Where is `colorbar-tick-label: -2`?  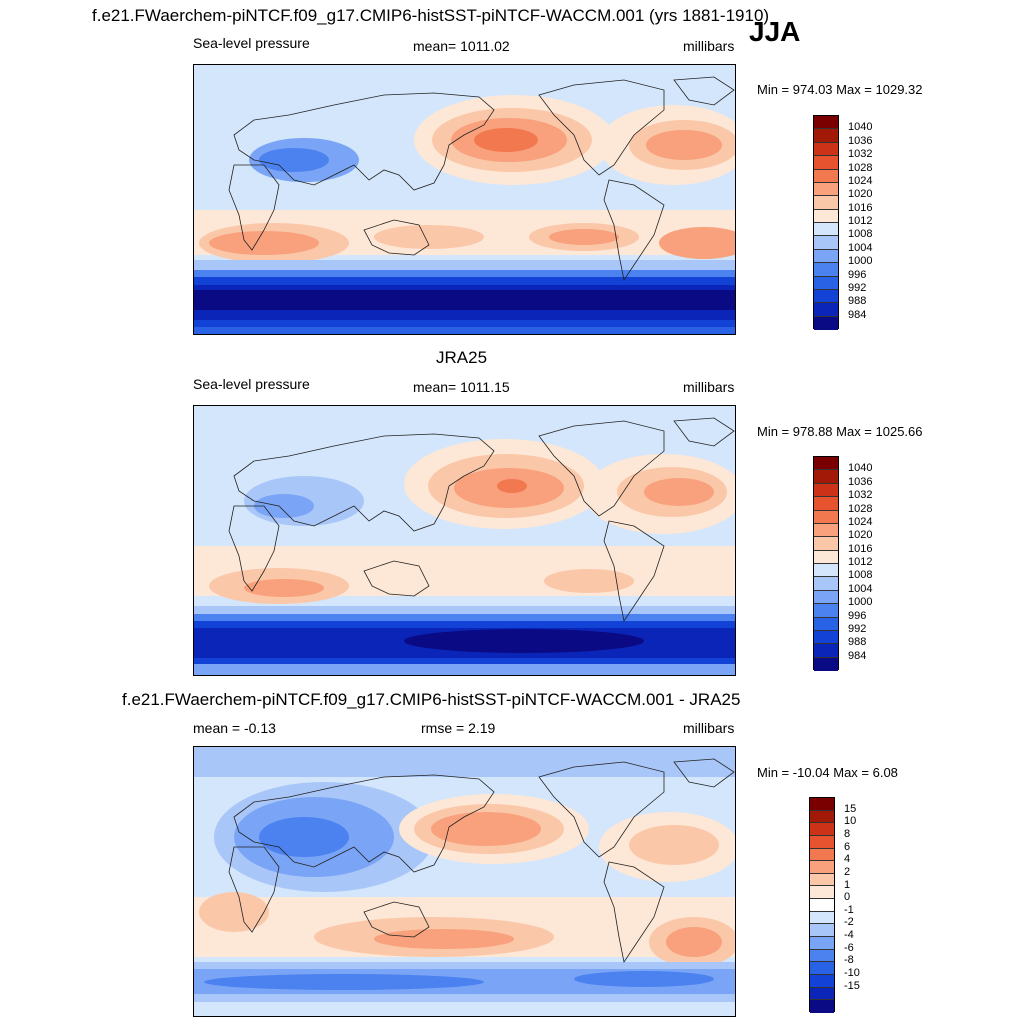 colorbar-tick-label: -2 is located at coordinates (849, 922).